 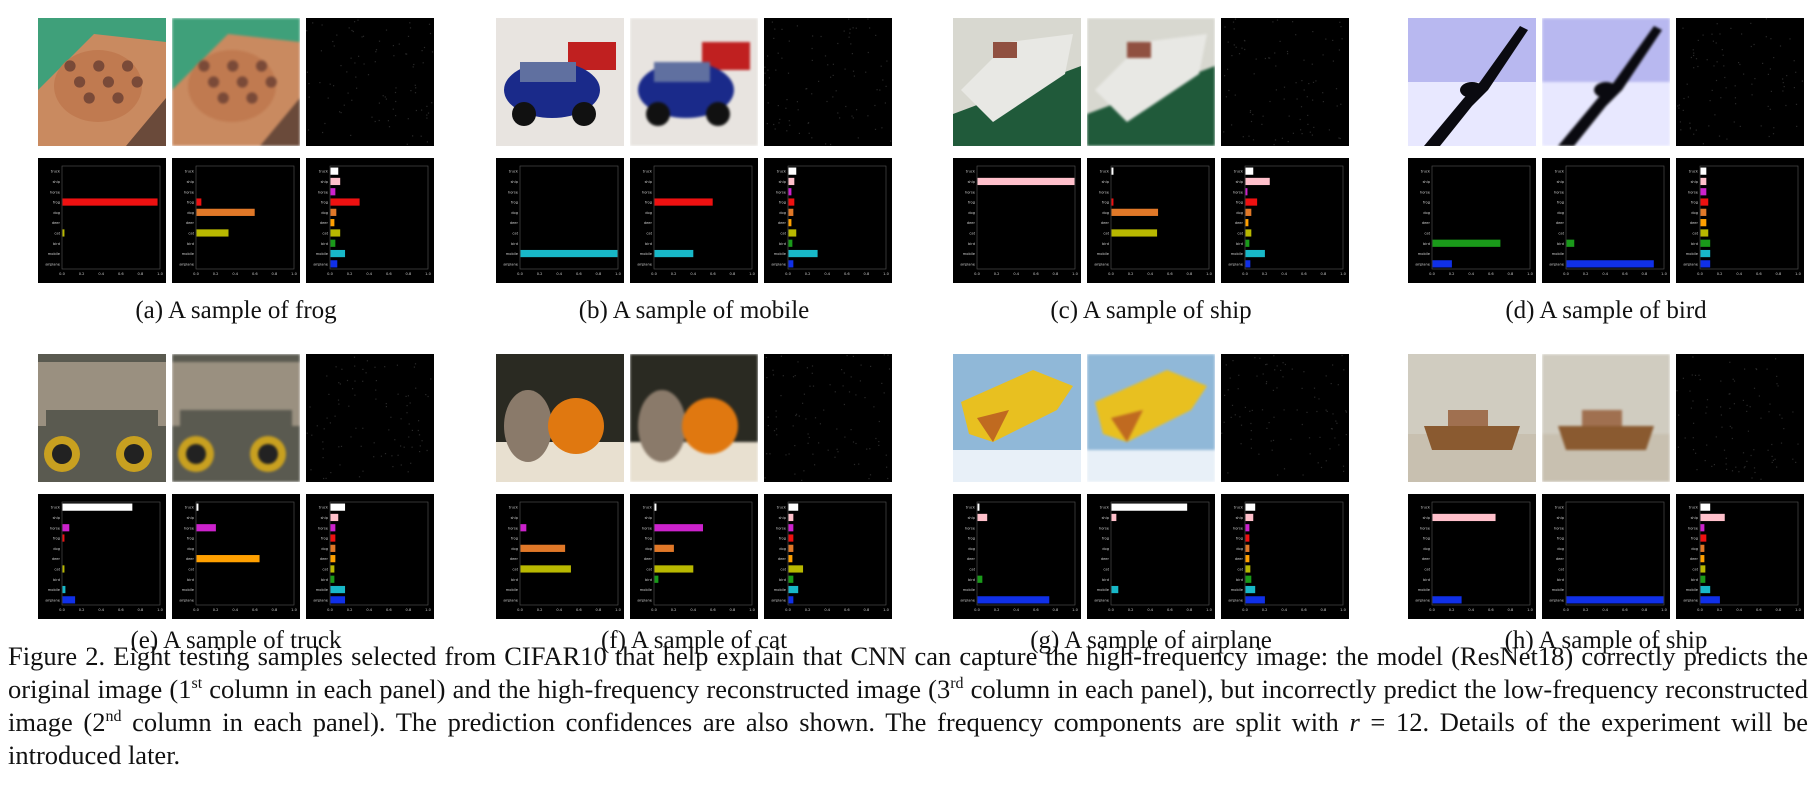 What do you see at coordinates (1759, 274) in the screenshot?
I see `tick-label: 0.6` at bounding box center [1759, 274].